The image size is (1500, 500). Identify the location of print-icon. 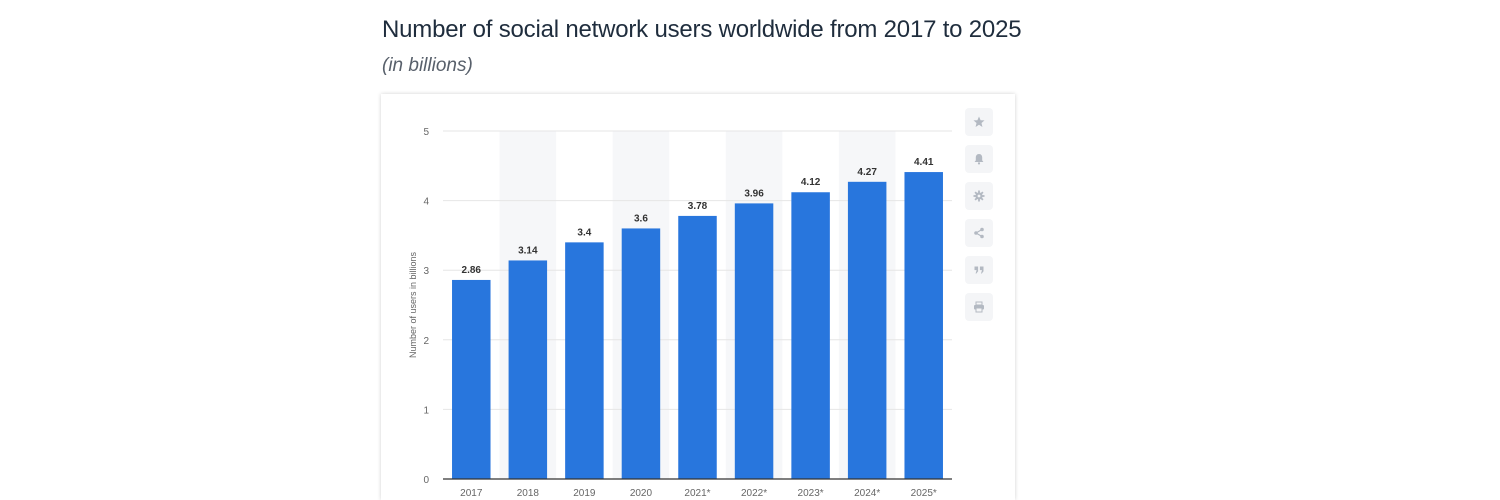
(979, 307).